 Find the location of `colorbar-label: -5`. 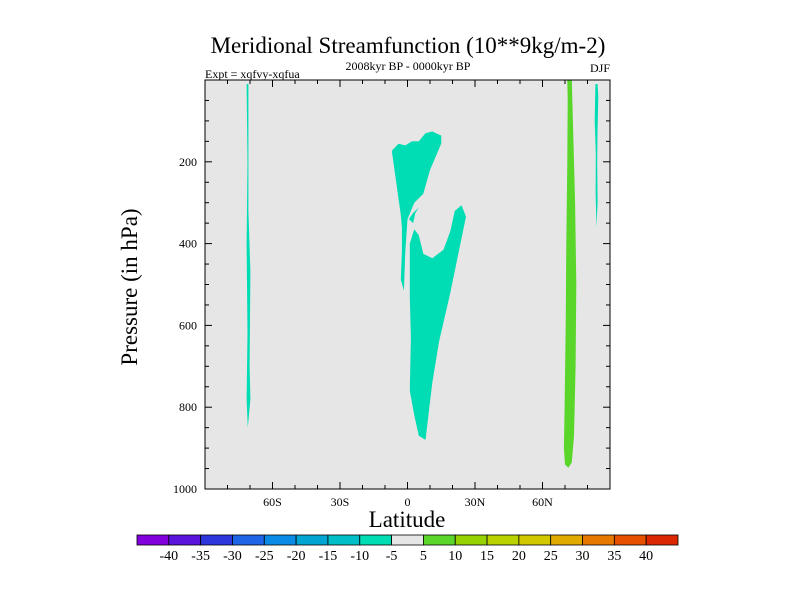

colorbar-label: -5 is located at coordinates (392, 556).